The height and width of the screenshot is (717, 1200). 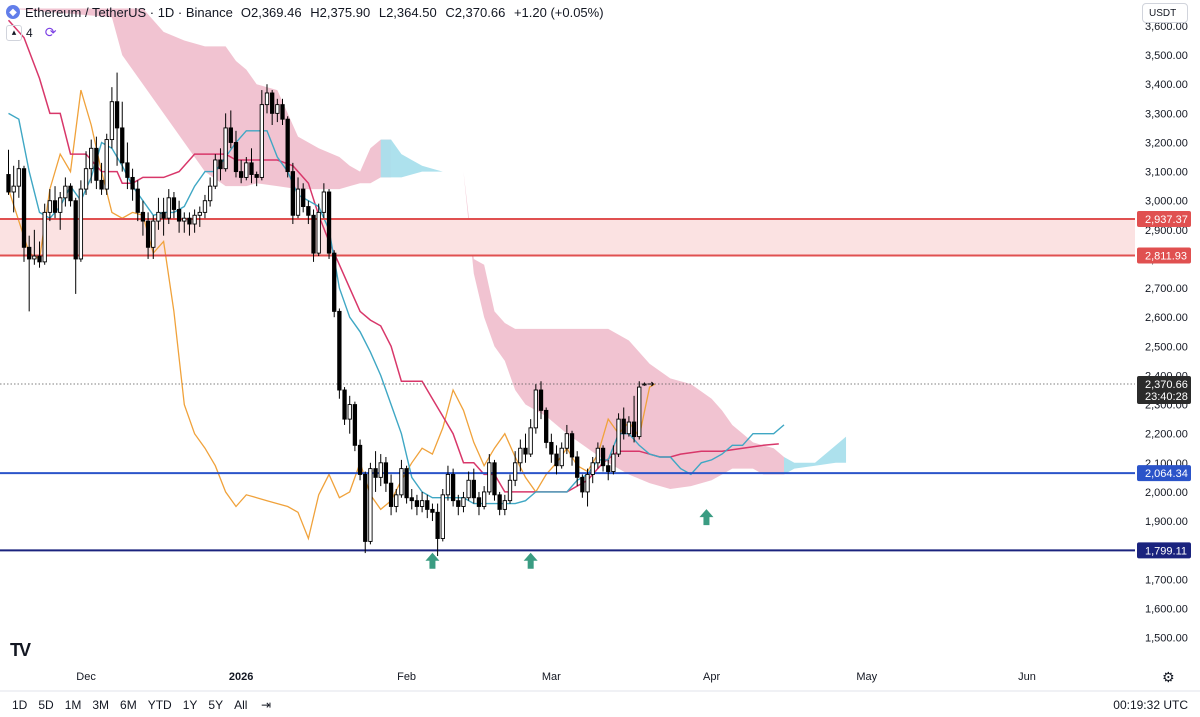 I want to click on time-tick-label: May, so click(x=866, y=677).